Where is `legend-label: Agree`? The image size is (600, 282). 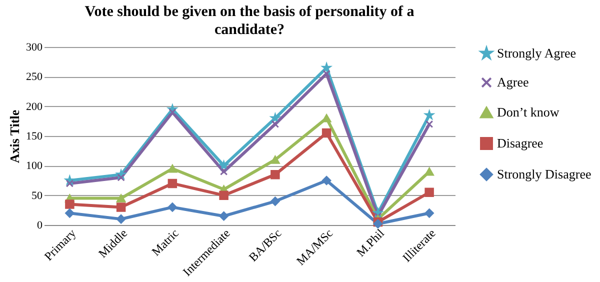 legend-label: Agree is located at coordinates (513, 82).